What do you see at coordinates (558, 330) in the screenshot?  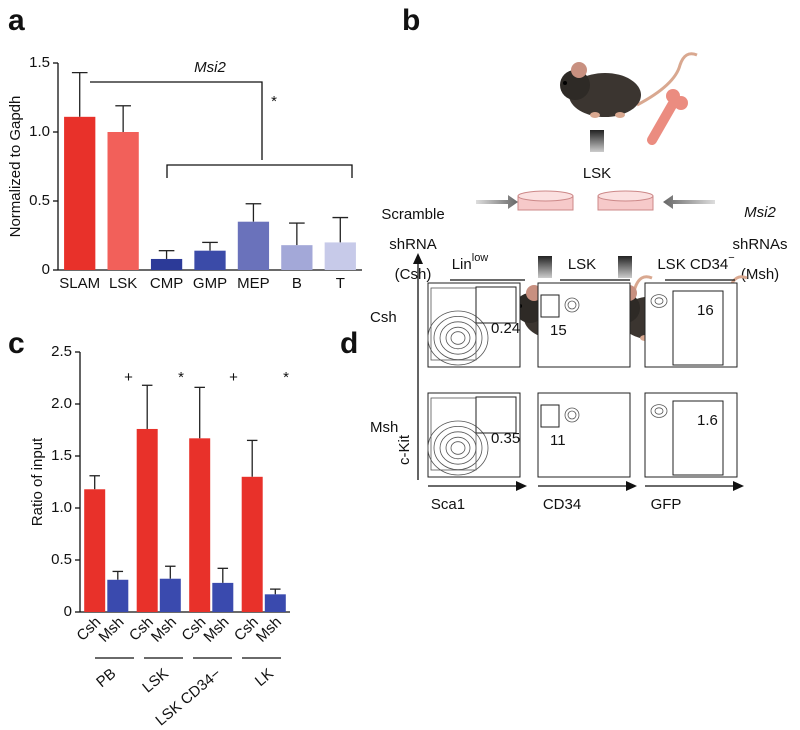 I see `gate-value: 15` at bounding box center [558, 330].